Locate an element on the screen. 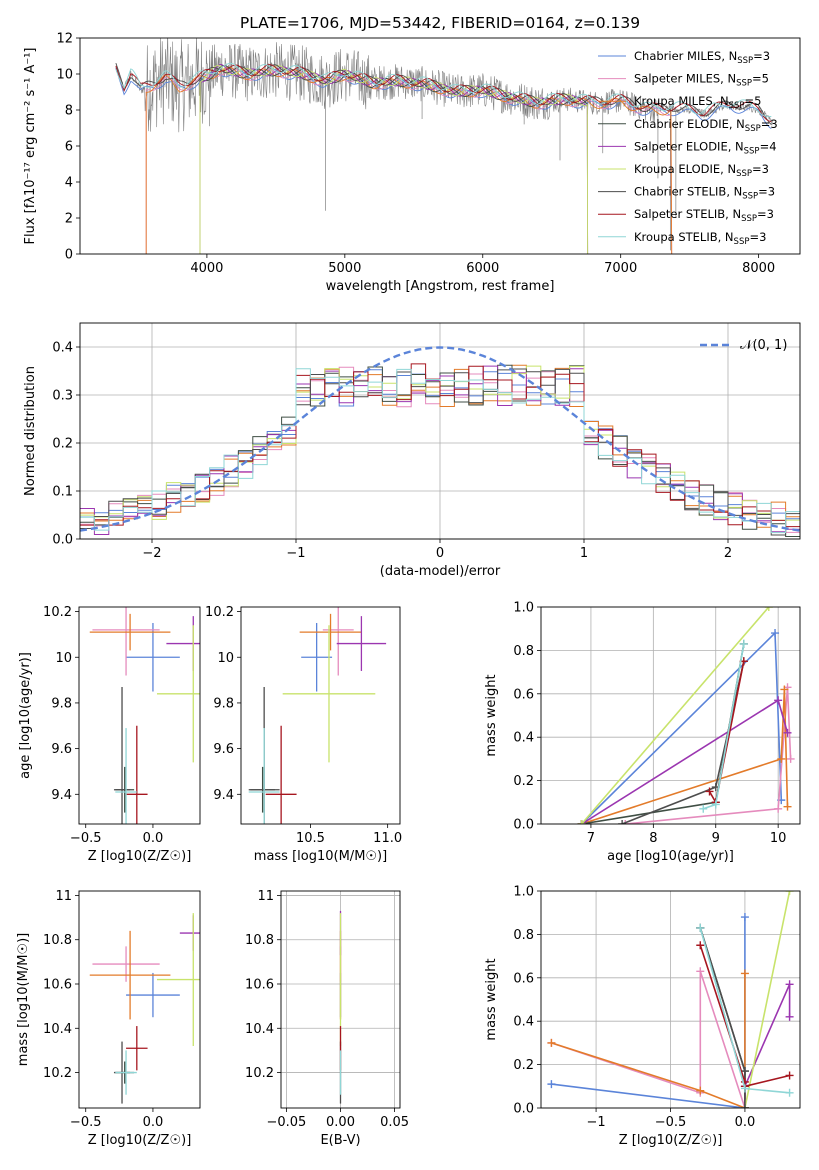  x-tick-label: 9 is located at coordinates (716, 838).